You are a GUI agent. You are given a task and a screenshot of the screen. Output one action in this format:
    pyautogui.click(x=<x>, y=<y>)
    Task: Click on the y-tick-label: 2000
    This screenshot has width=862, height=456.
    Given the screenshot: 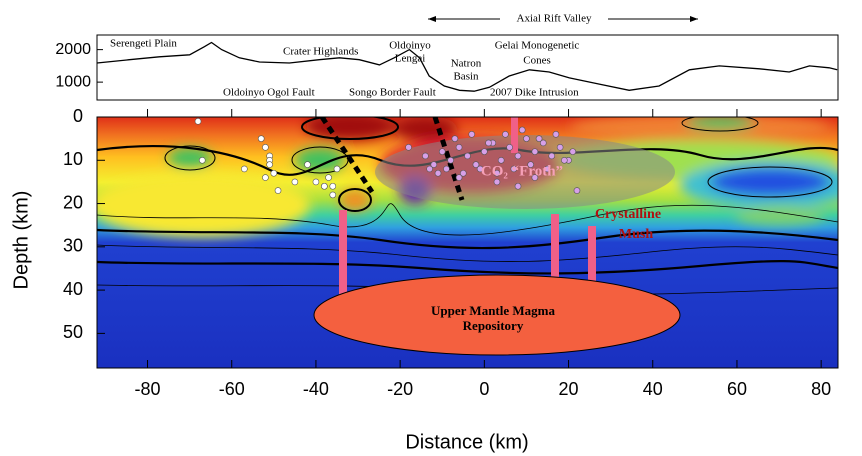 What is the action you would take?
    pyautogui.click(x=73, y=49)
    